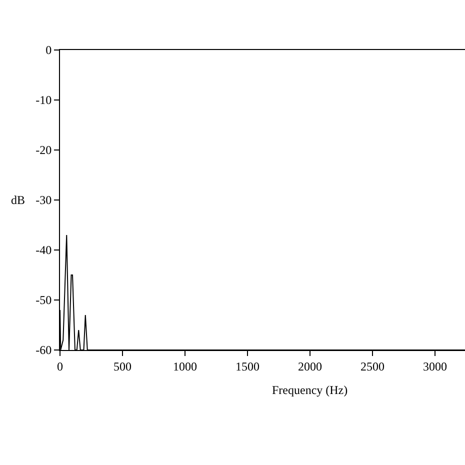 The width and height of the screenshot is (465, 465). Describe the element at coordinates (44, 250) in the screenshot. I see `y-tick-label: -40` at that location.